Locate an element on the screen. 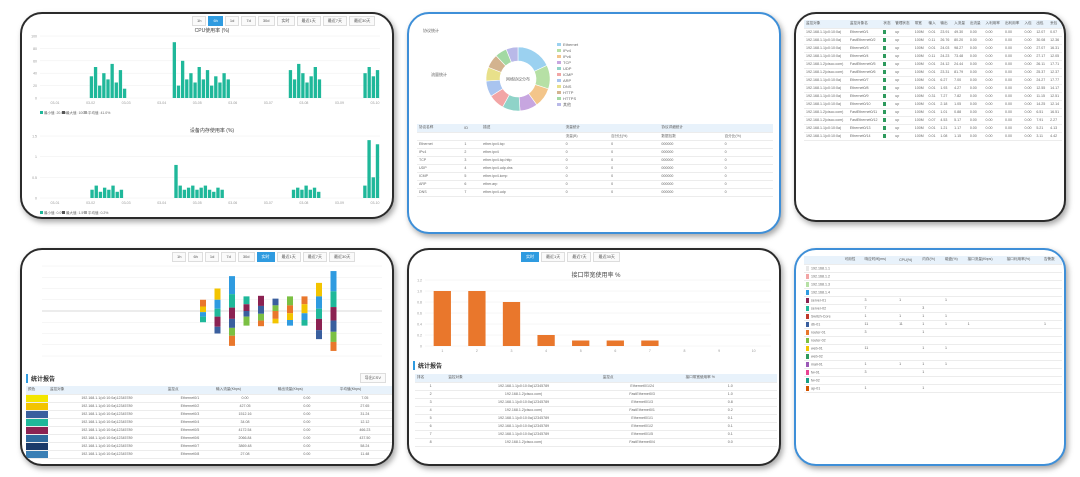  column-header: 响应时间(ms) is located at coordinates (880, 260).